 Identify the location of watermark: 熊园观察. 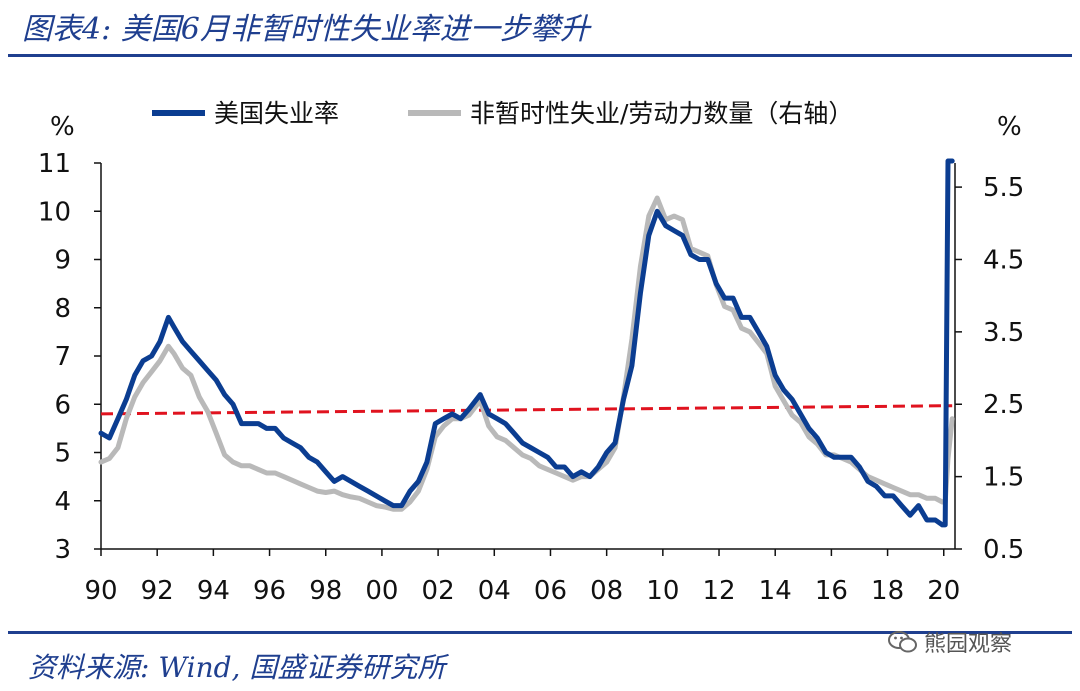
(950, 642).